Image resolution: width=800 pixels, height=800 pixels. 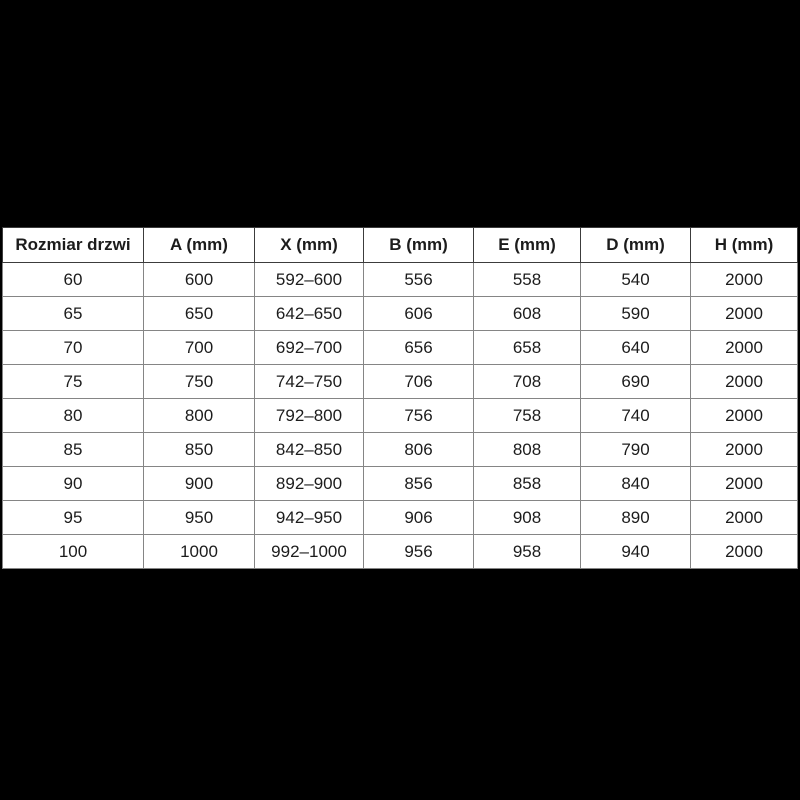 I want to click on table-cell: 900, so click(x=199, y=483).